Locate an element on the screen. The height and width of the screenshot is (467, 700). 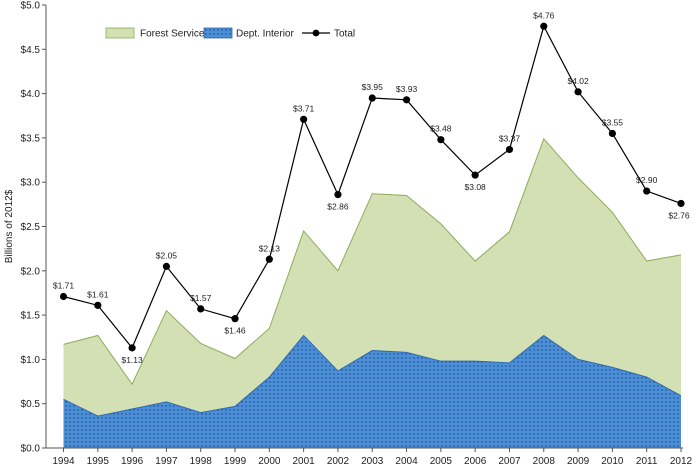
y-tick-label: $2.0 is located at coordinates (31, 271).